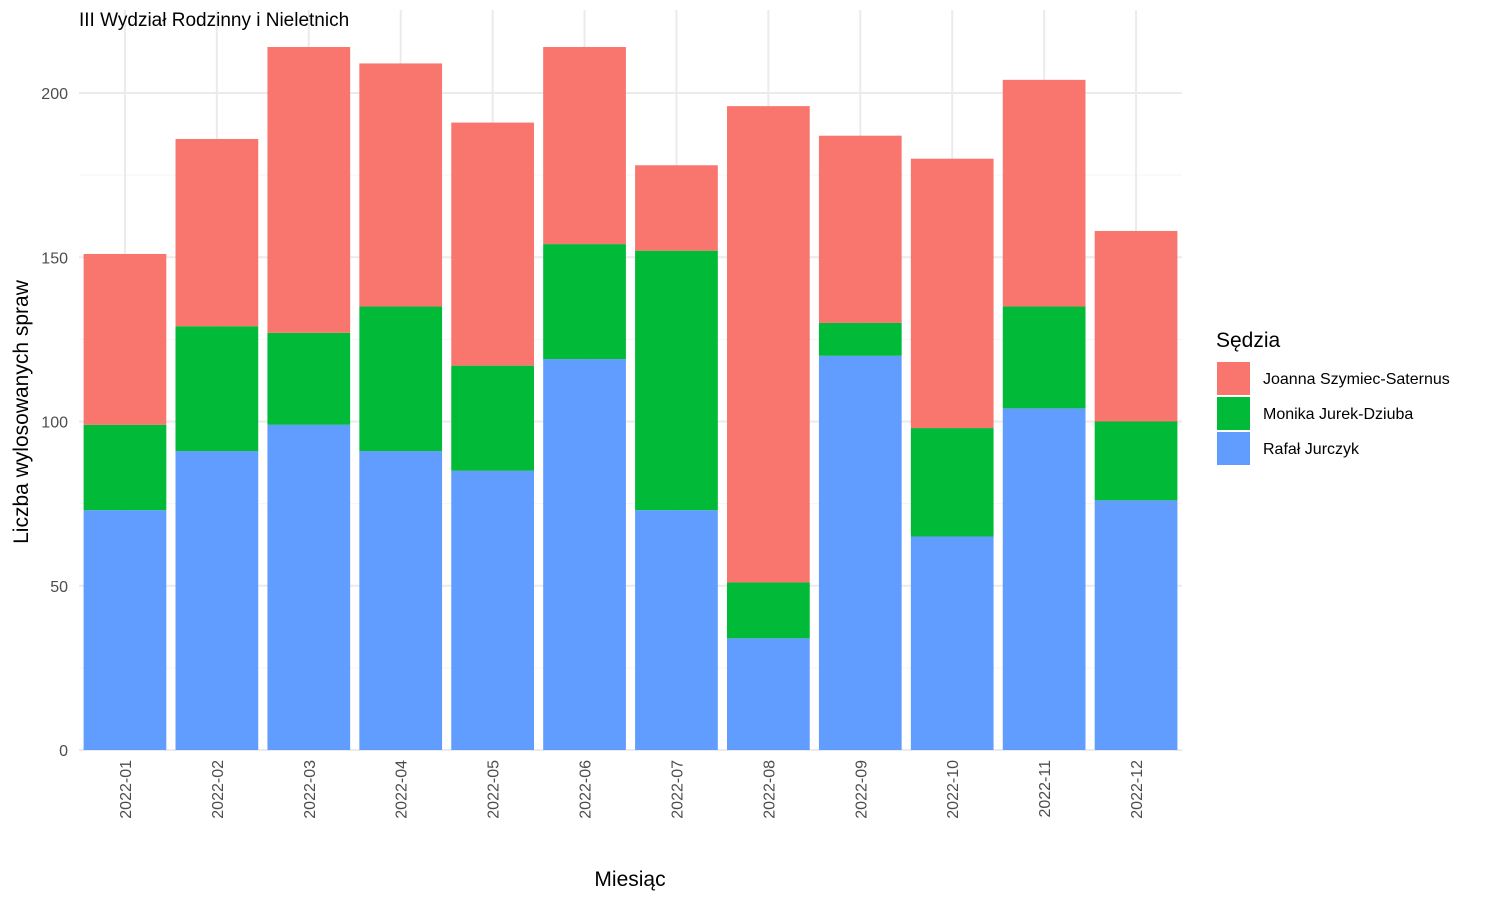 This screenshot has width=1500, height=900. What do you see at coordinates (953, 789) in the screenshot?
I see `x-tick-label: 2022-10` at bounding box center [953, 789].